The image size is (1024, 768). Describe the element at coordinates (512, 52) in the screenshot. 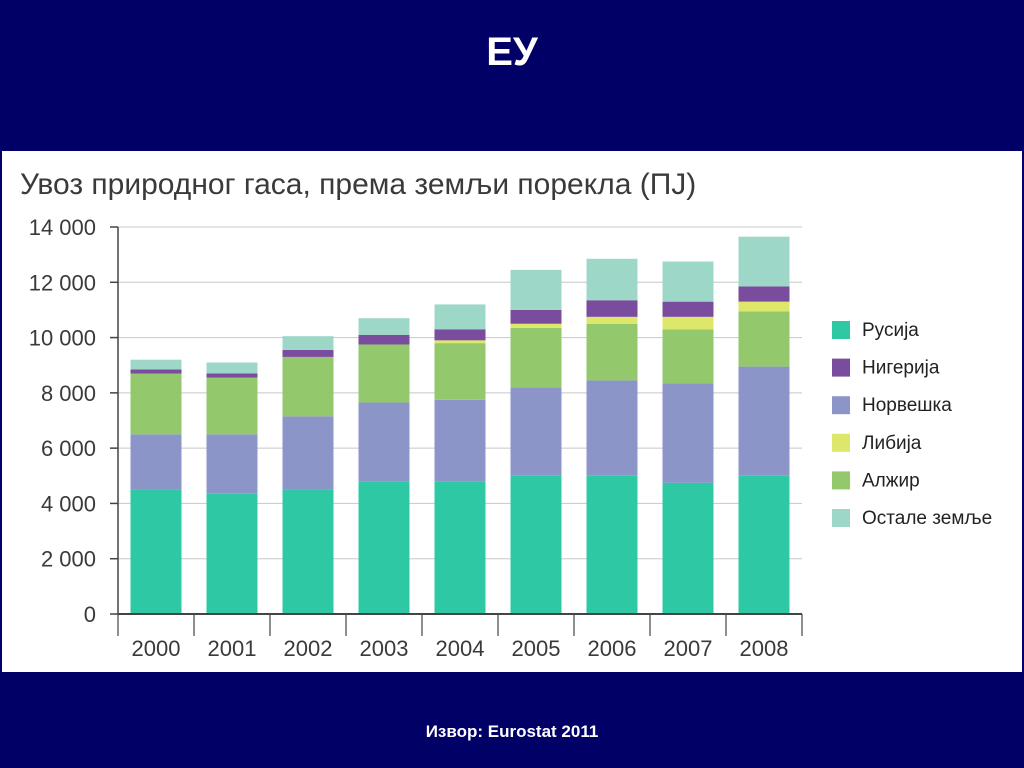

I see `slide-title: ЕУ` at that location.